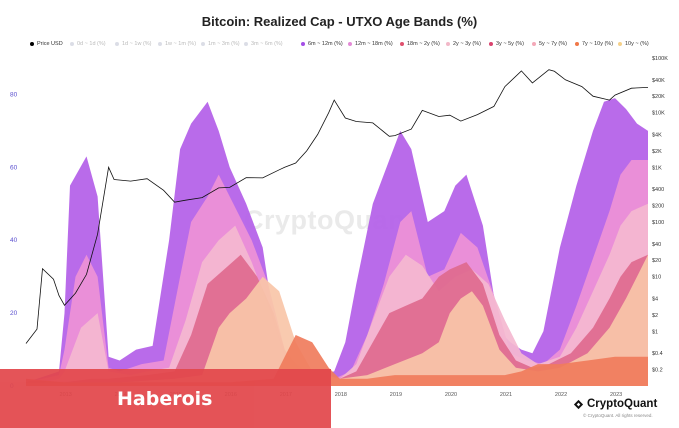 The height and width of the screenshot is (428, 679). I want to click on cryptoquant-logo-text: CryptoQuant, so click(622, 404).